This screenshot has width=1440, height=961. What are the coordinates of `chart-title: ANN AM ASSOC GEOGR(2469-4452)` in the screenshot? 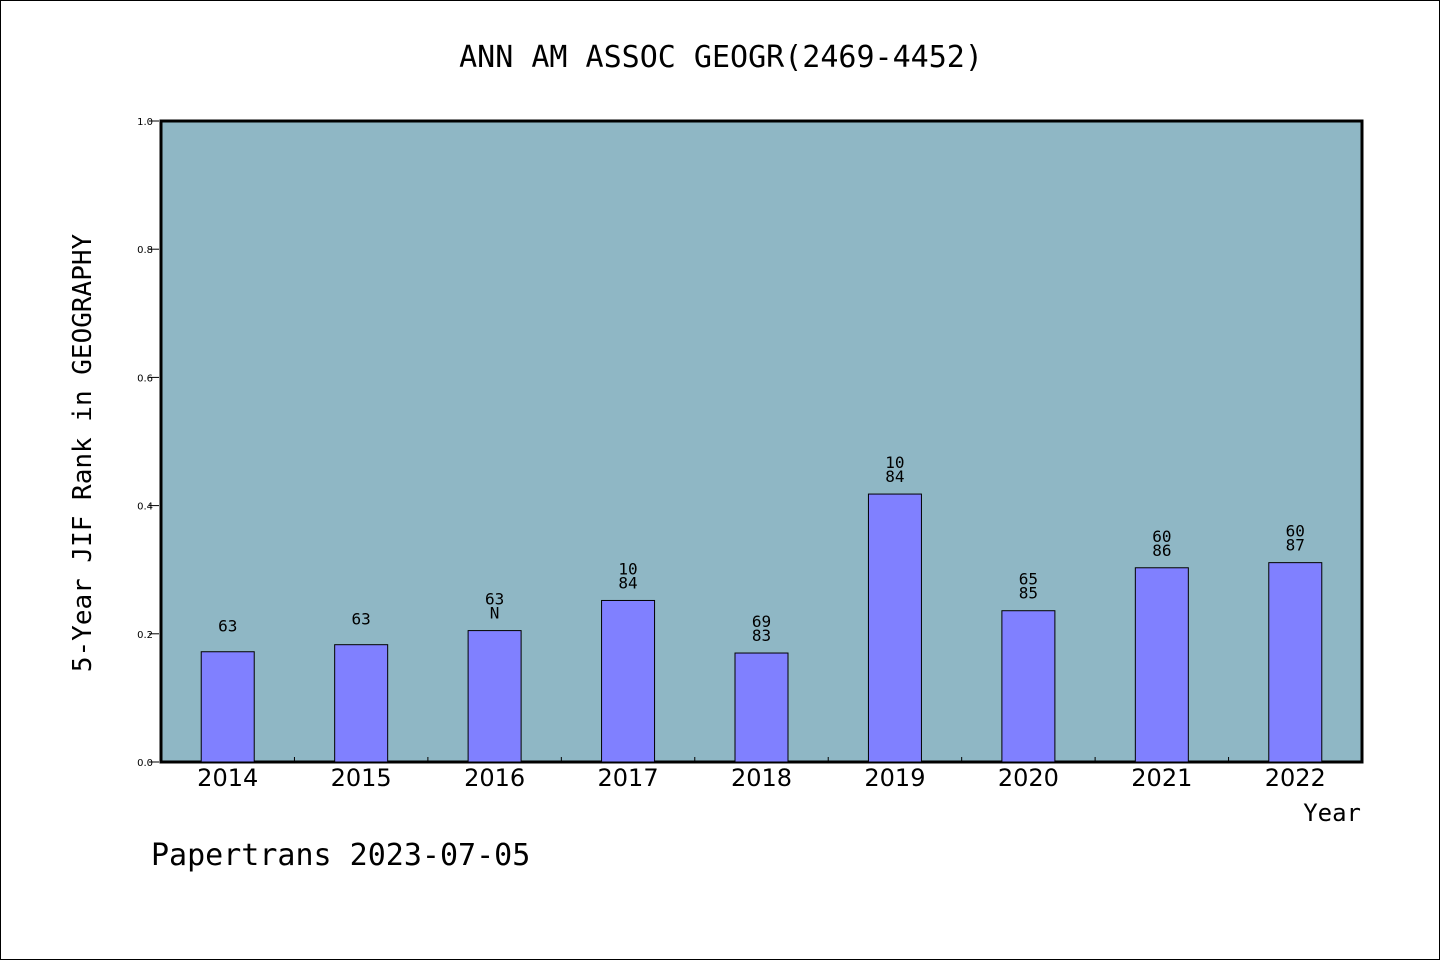 It's located at (721, 57).